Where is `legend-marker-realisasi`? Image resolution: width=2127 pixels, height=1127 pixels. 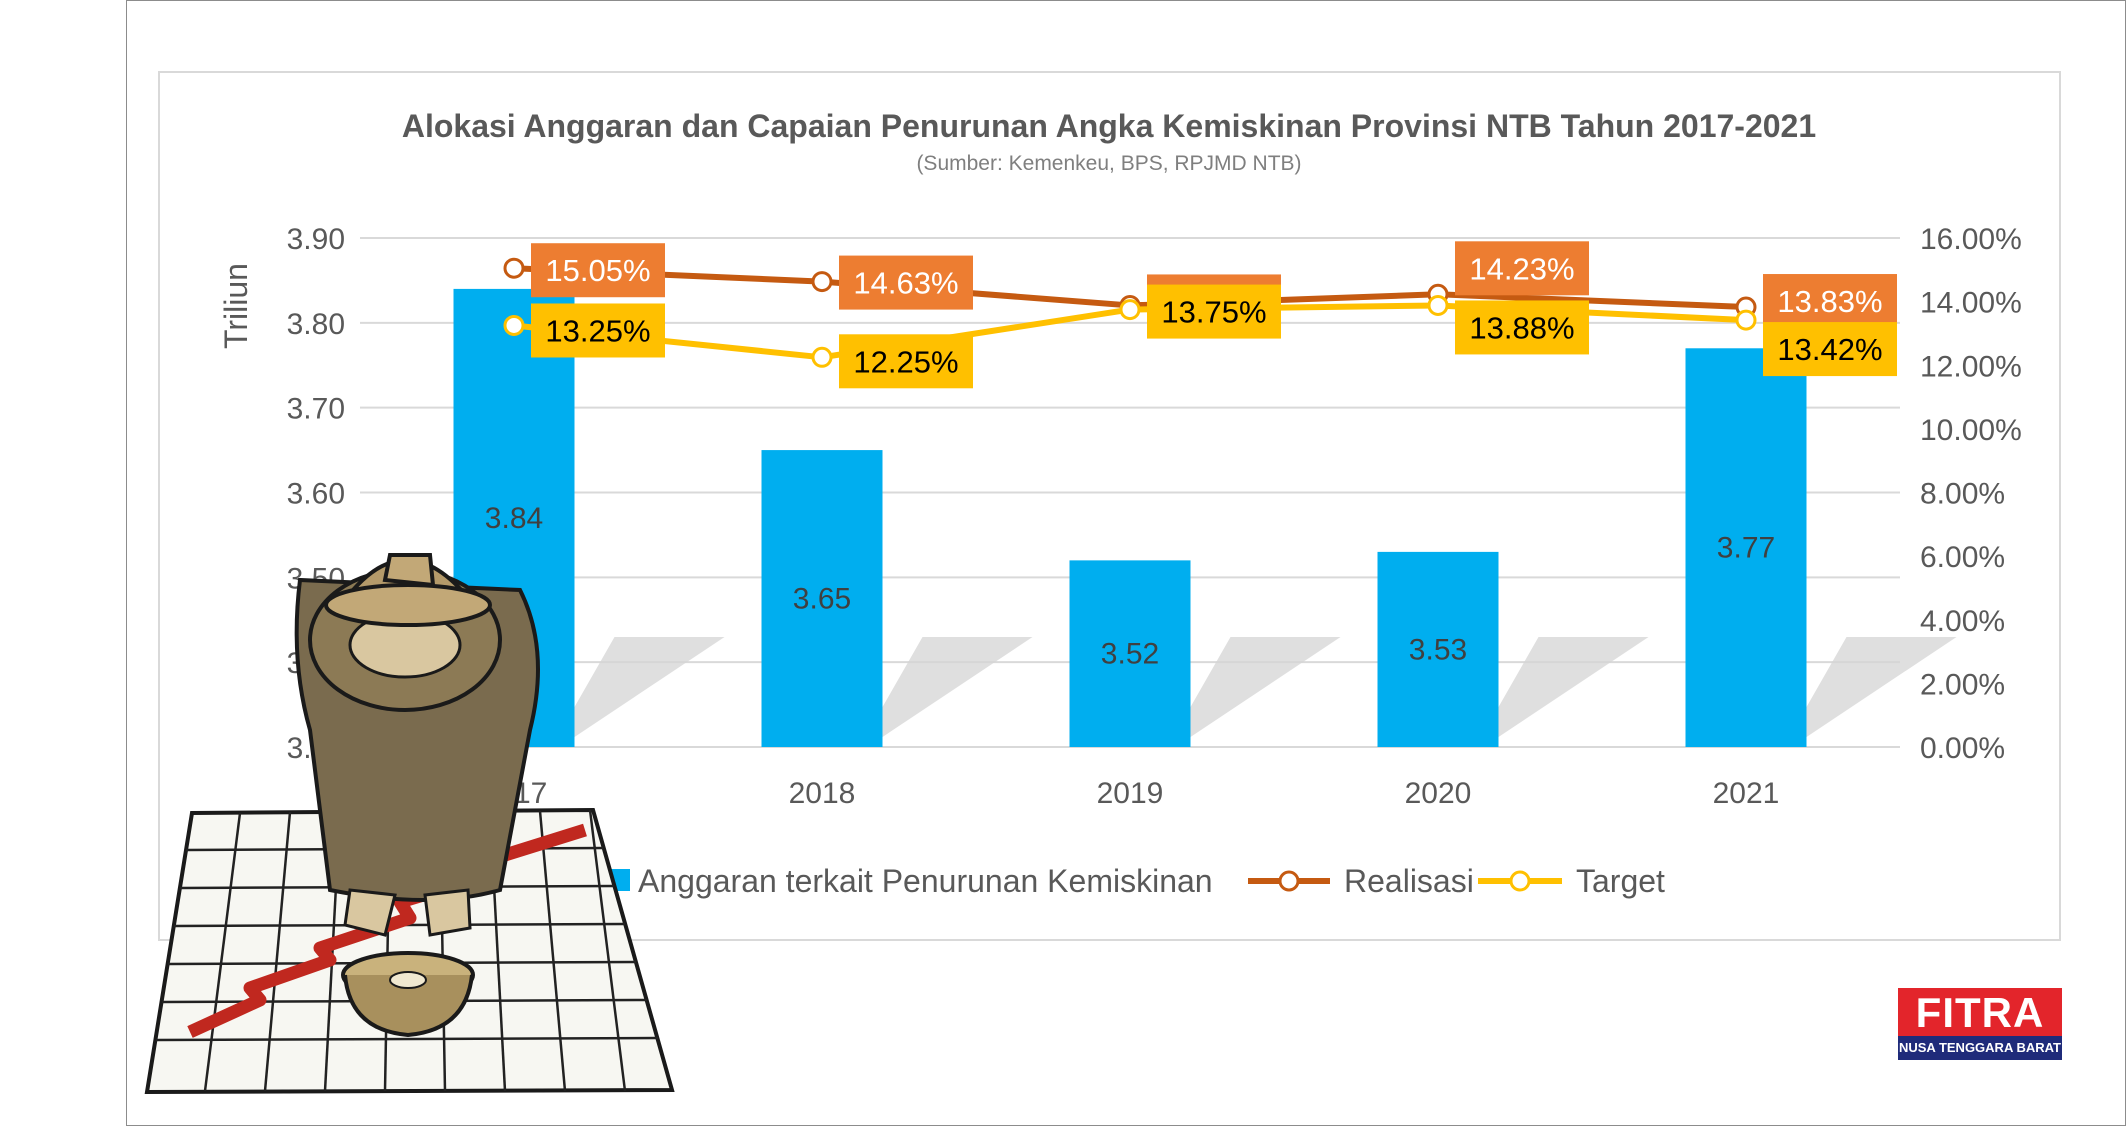 legend-marker-realisasi is located at coordinates (1289, 881).